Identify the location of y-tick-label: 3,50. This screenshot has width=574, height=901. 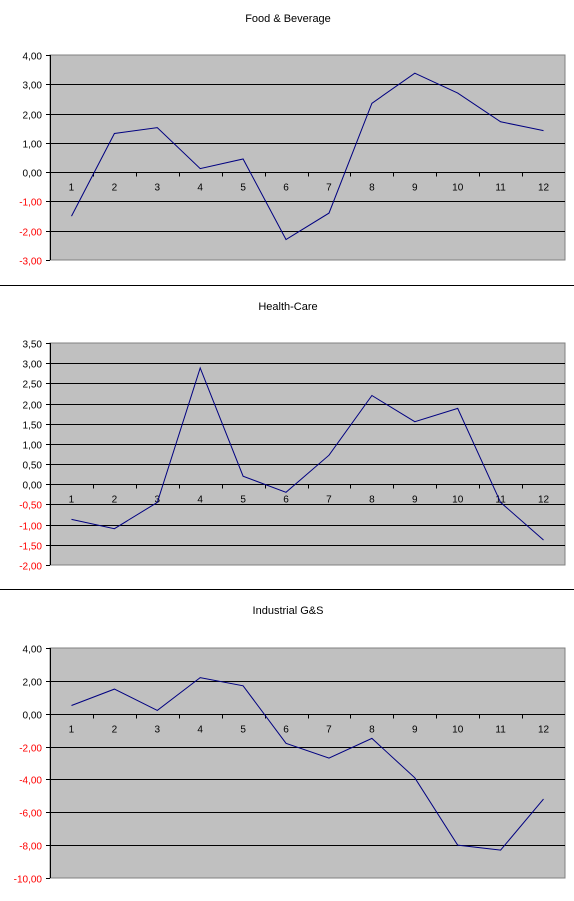
(33, 345).